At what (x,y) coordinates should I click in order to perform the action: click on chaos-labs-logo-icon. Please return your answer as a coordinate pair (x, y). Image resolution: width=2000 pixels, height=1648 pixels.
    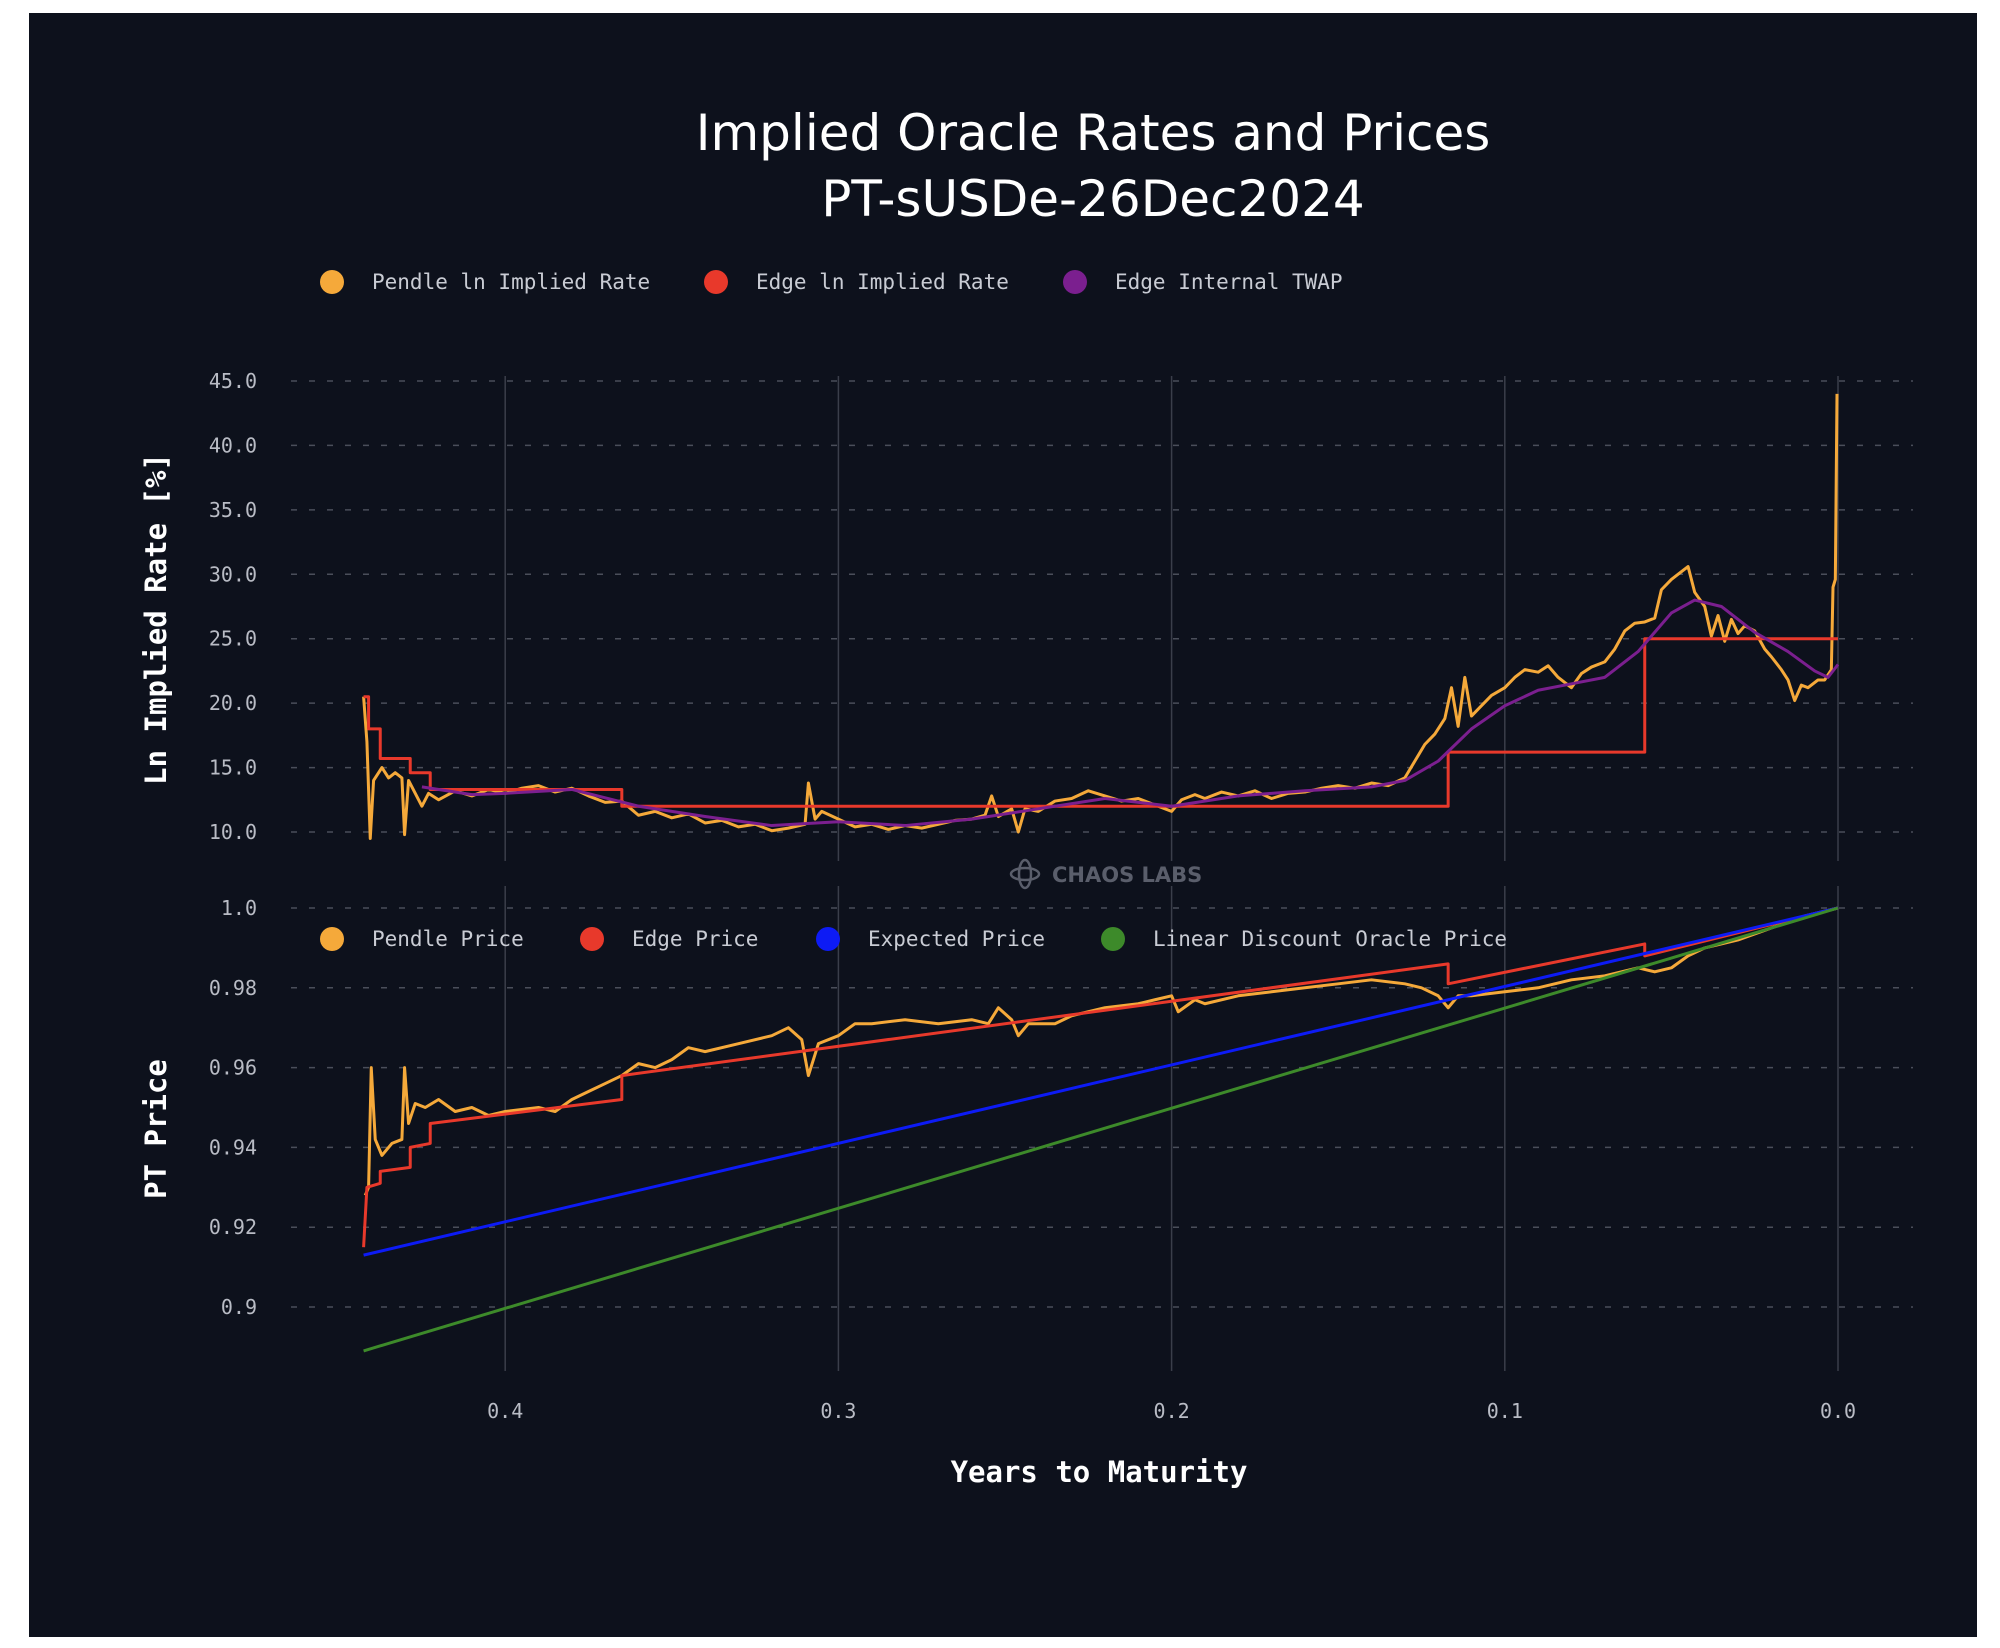
    Looking at the image, I should click on (1025, 874).